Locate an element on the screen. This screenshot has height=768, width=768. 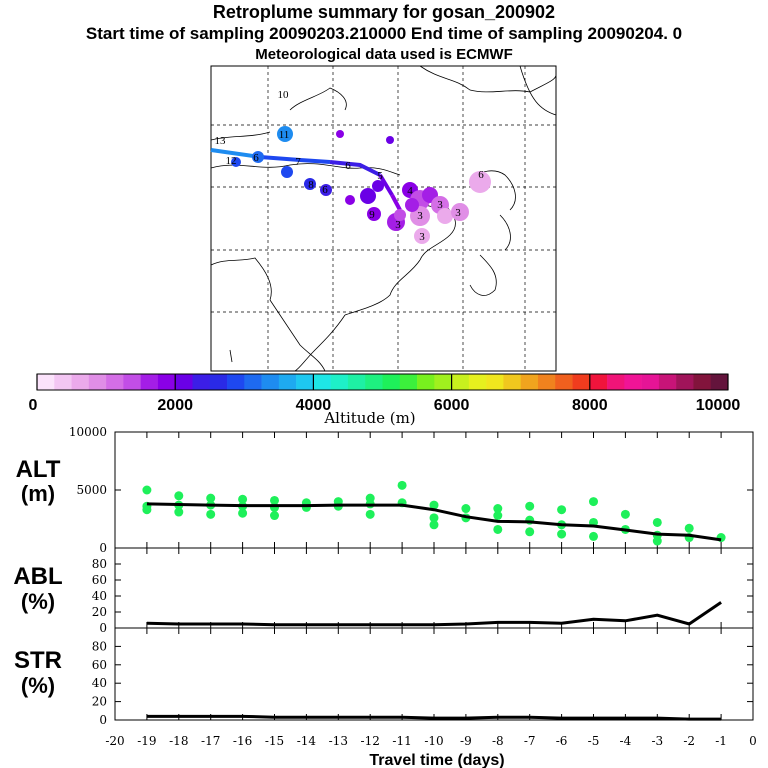
x-tick-label: -10 is located at coordinates (433, 741).